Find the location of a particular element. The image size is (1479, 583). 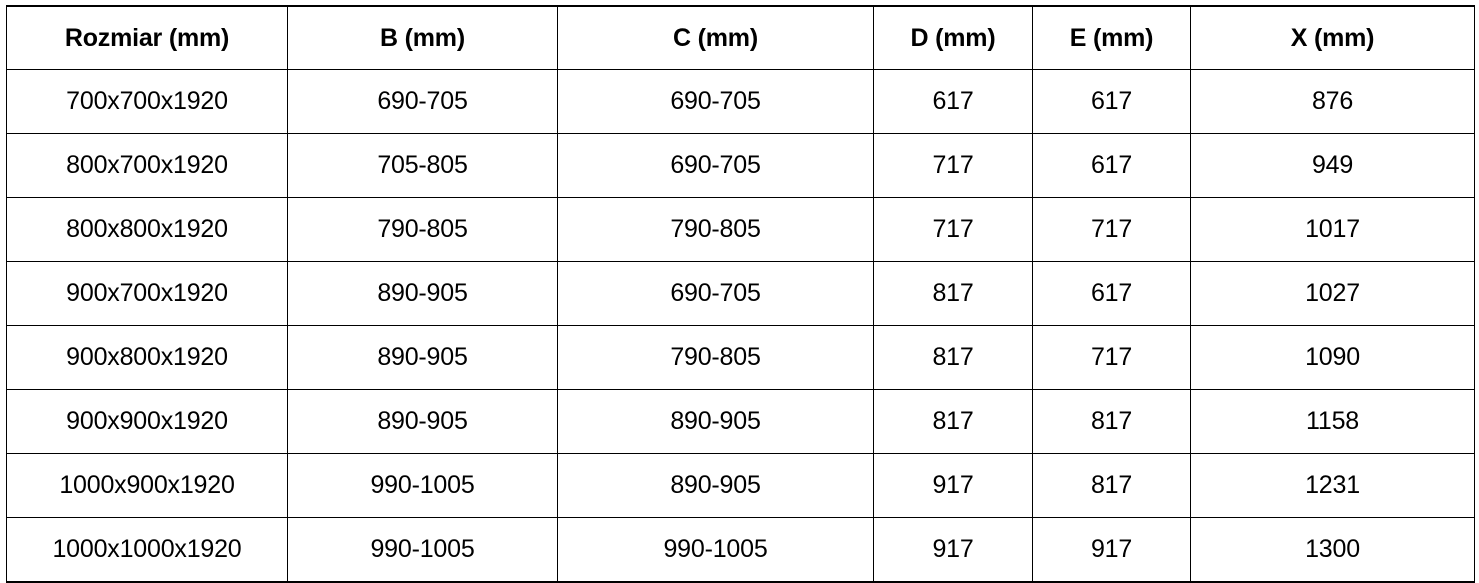

cell-x: 1231 is located at coordinates (1332, 485).